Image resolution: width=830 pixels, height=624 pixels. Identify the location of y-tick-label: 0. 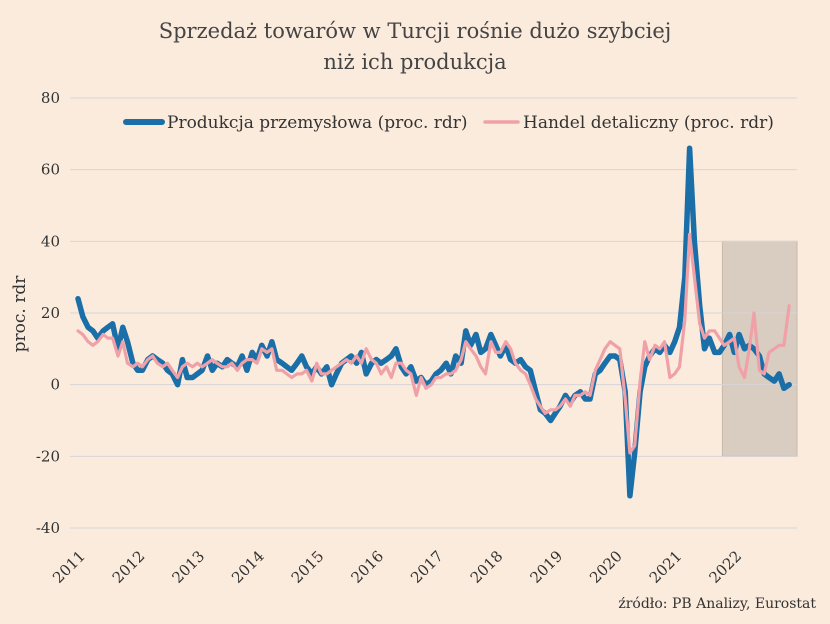
(55, 385).